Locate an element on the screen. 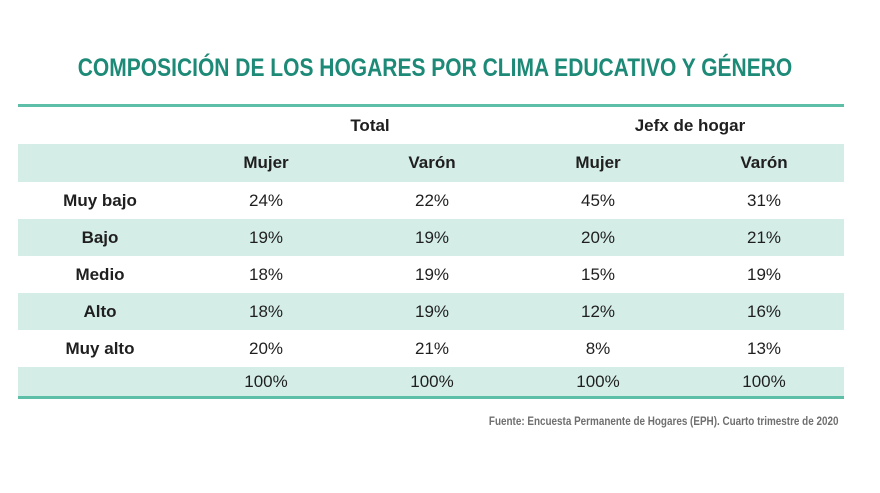  total-row: 100% 100% 100% 100% is located at coordinates (431, 381).